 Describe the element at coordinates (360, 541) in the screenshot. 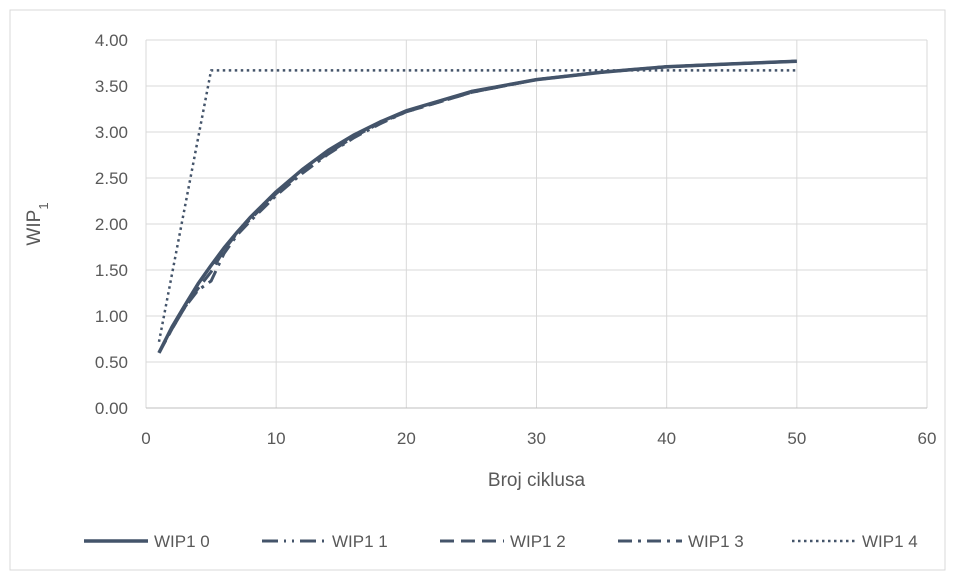

I see `legend-label-1: WIP1 1` at that location.